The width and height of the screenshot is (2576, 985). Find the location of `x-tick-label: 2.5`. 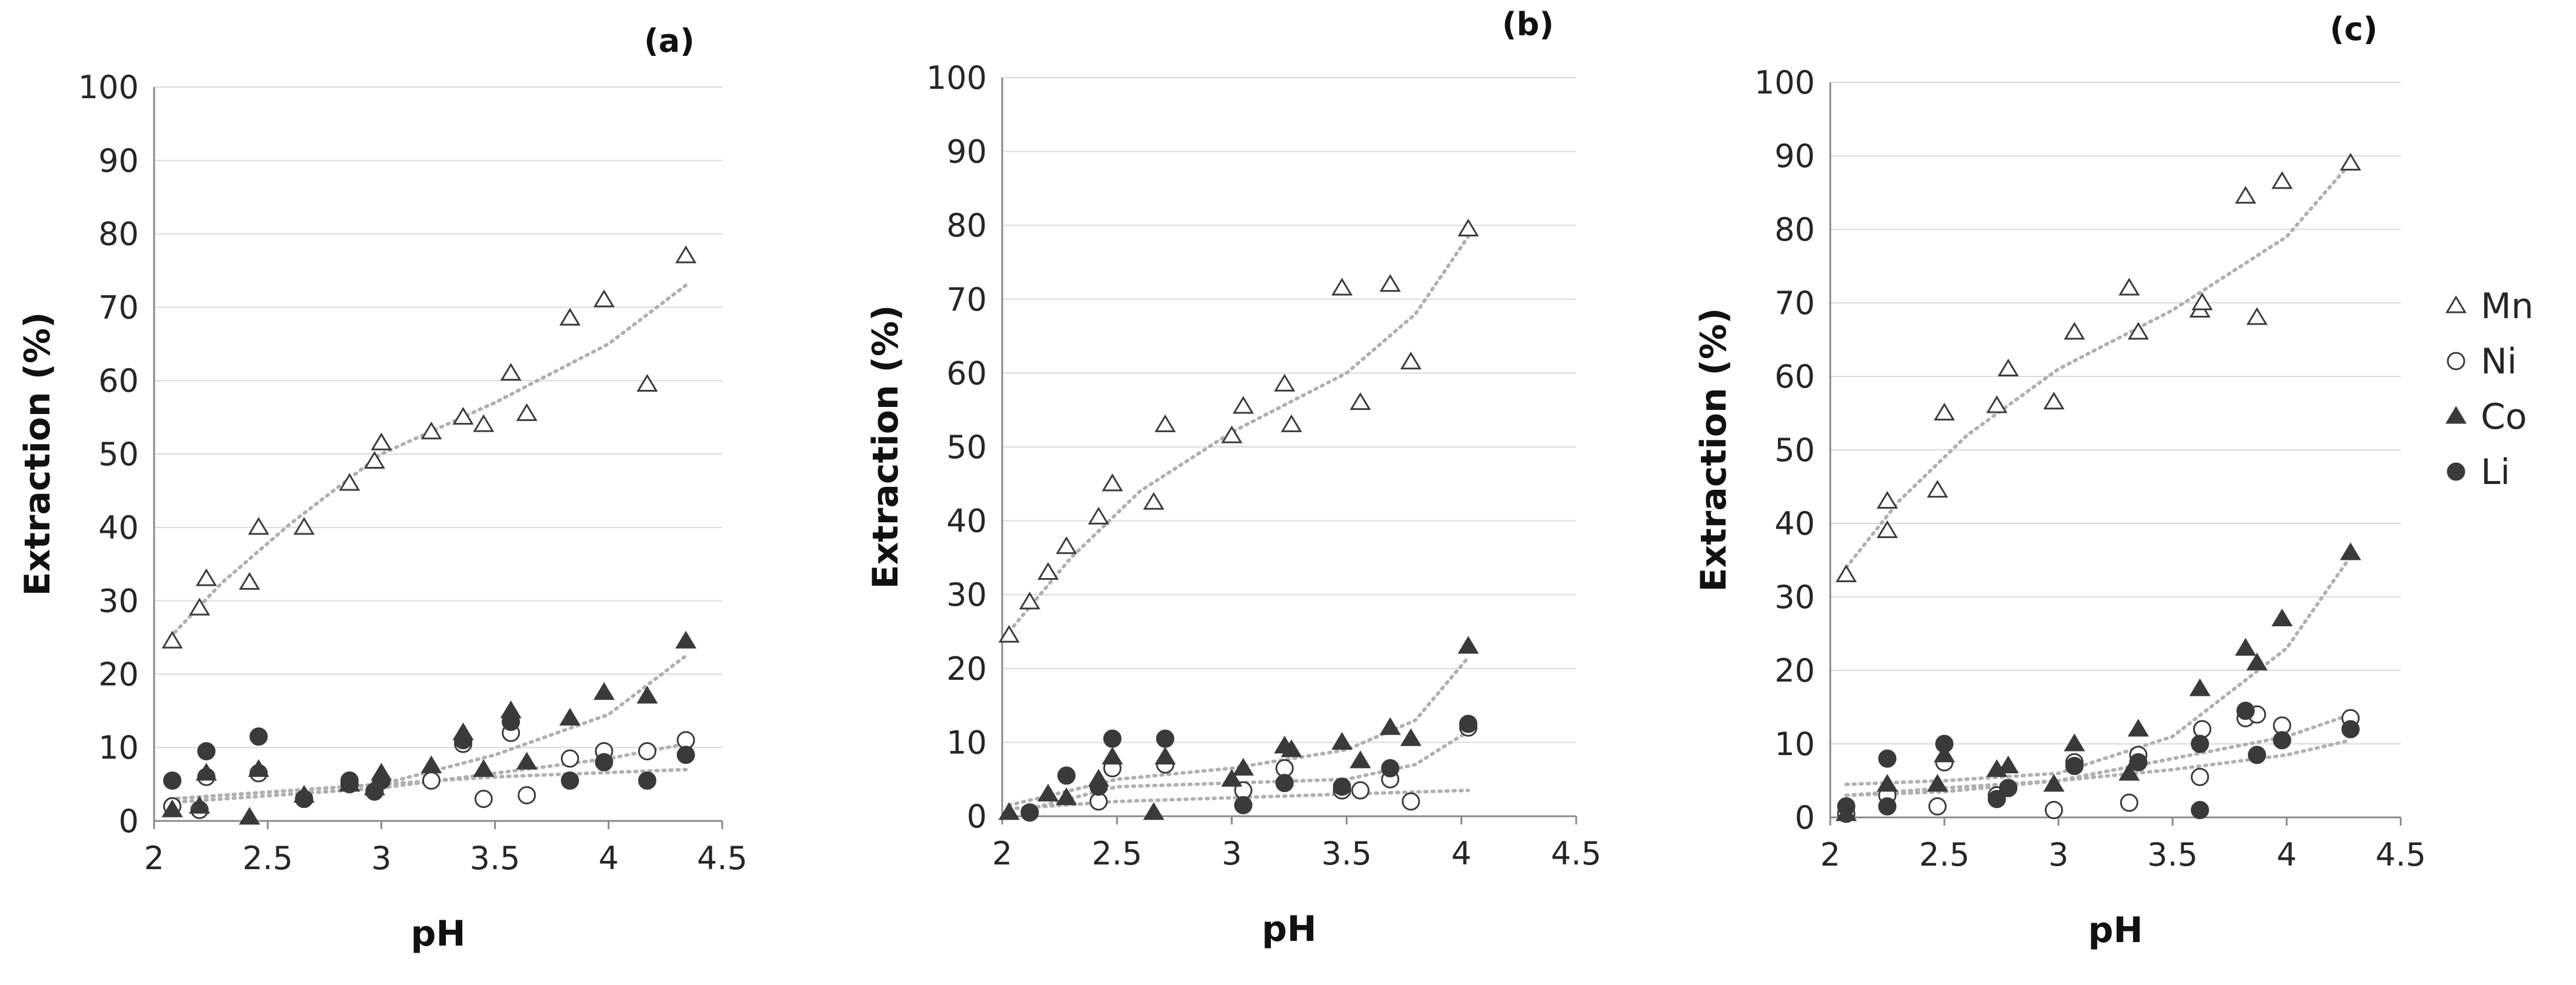

x-tick-label: 2.5 is located at coordinates (1944, 854).